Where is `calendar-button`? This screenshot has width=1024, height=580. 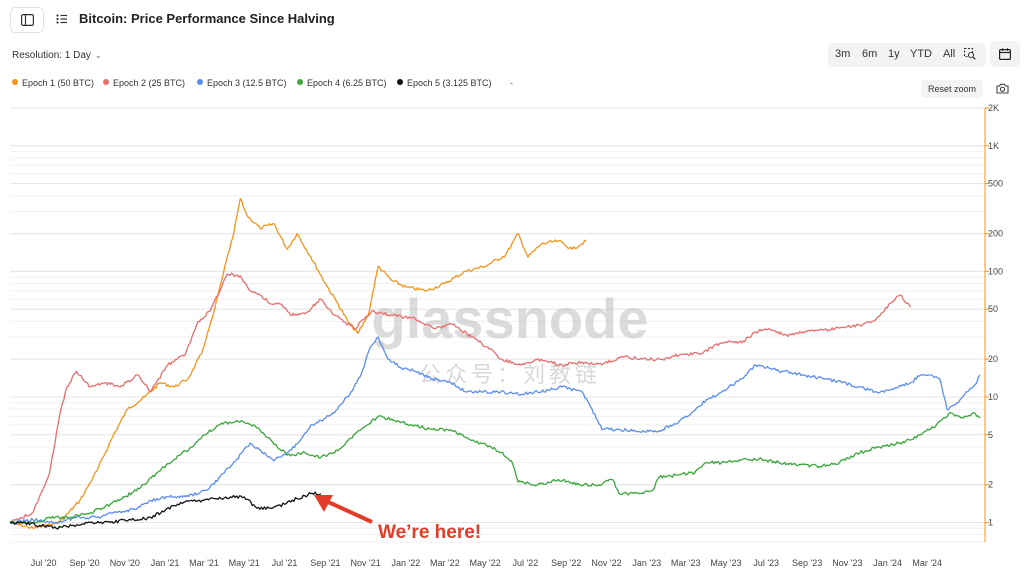 calendar-button is located at coordinates (1005, 54).